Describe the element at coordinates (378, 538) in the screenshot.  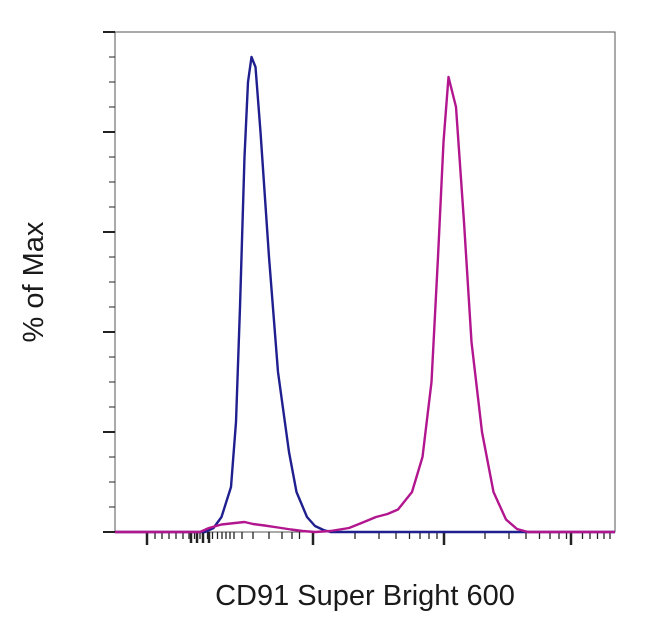
I see `x-axis-ticks` at that location.